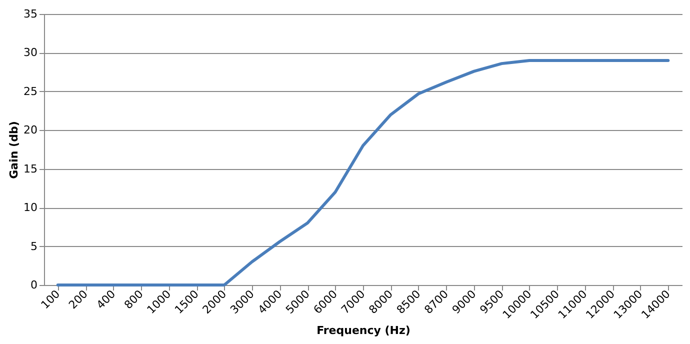  Describe the element at coordinates (14, 150) in the screenshot. I see `y-axis-title: Gain (db)` at that location.